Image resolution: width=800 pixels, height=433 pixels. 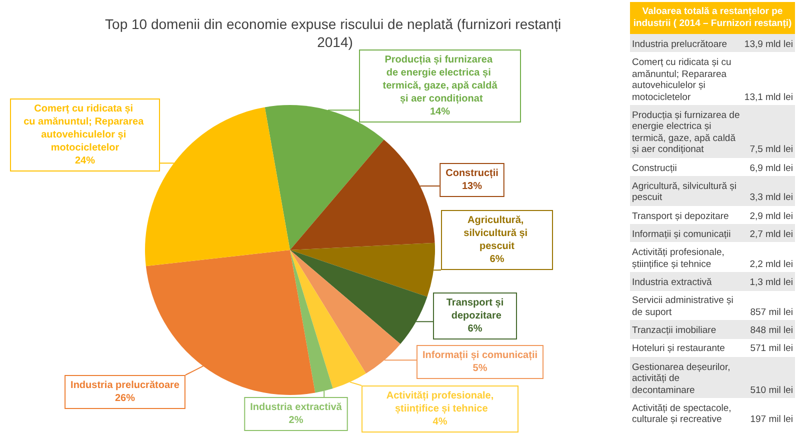 What do you see at coordinates (771, 150) in the screenshot?
I see `text: 7,5 mld lei` at bounding box center [771, 150].